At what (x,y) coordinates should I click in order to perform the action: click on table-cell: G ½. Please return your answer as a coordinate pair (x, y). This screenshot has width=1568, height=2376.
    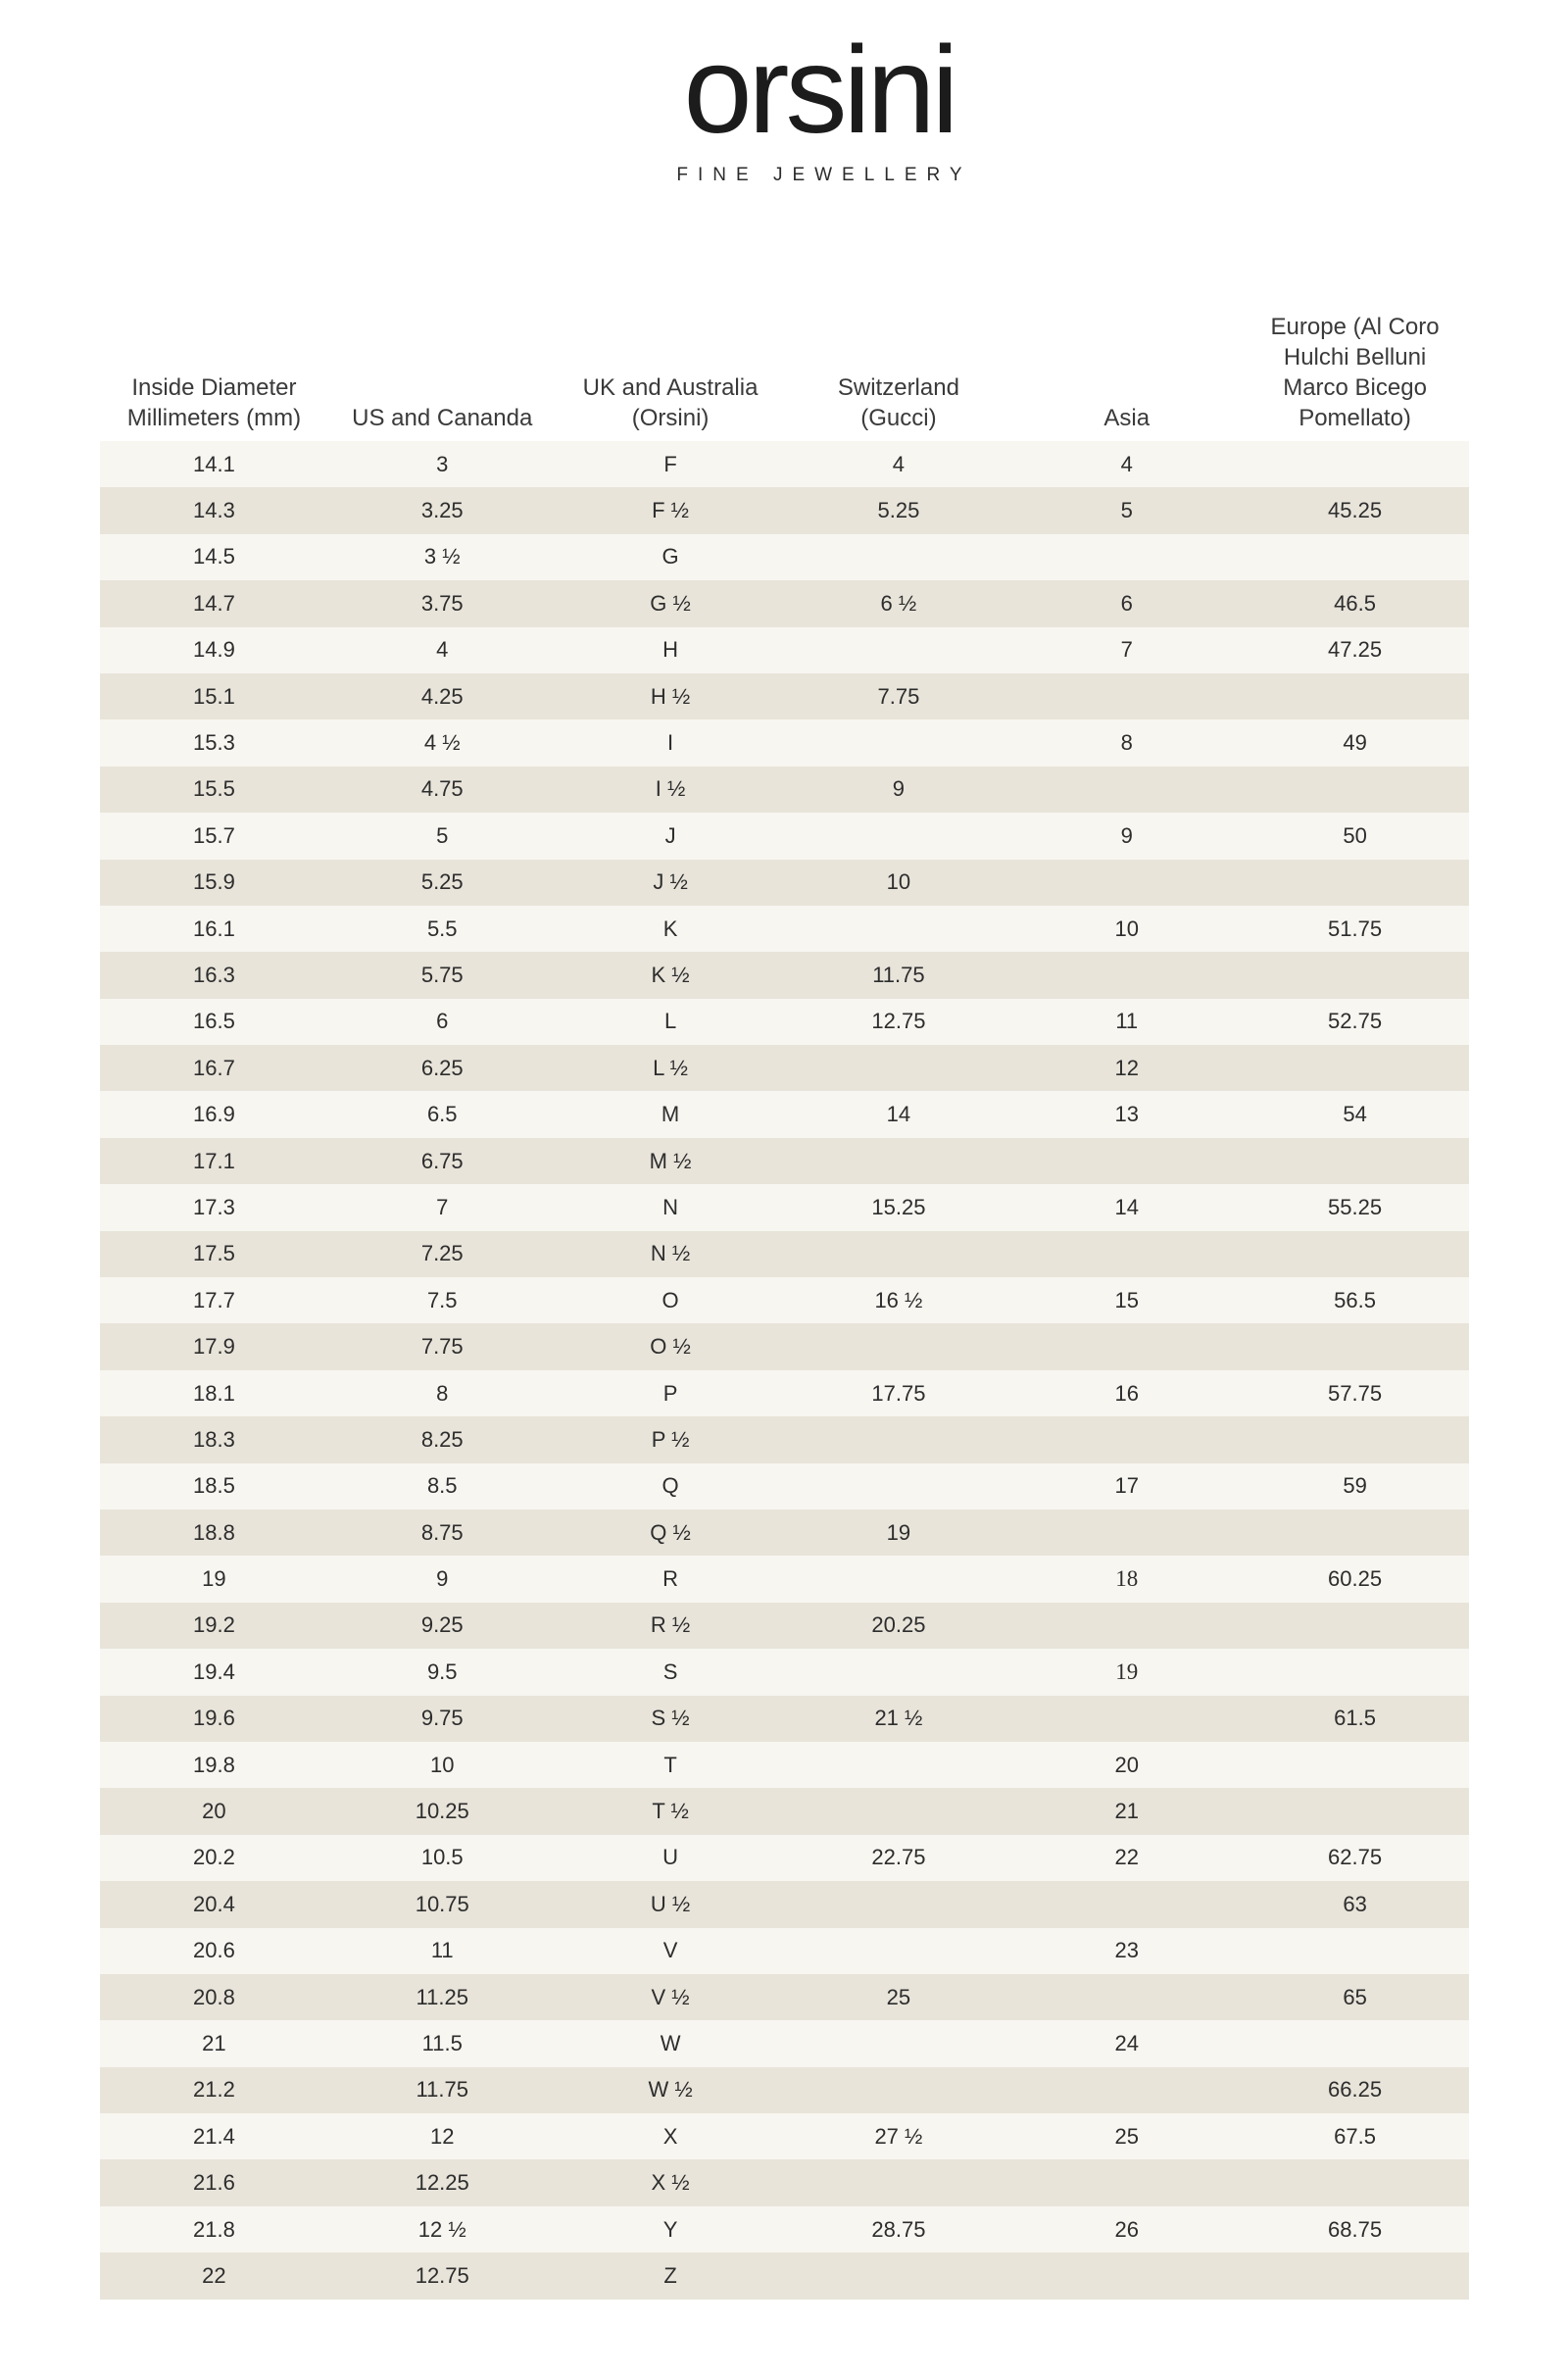
    Looking at the image, I should click on (671, 603).